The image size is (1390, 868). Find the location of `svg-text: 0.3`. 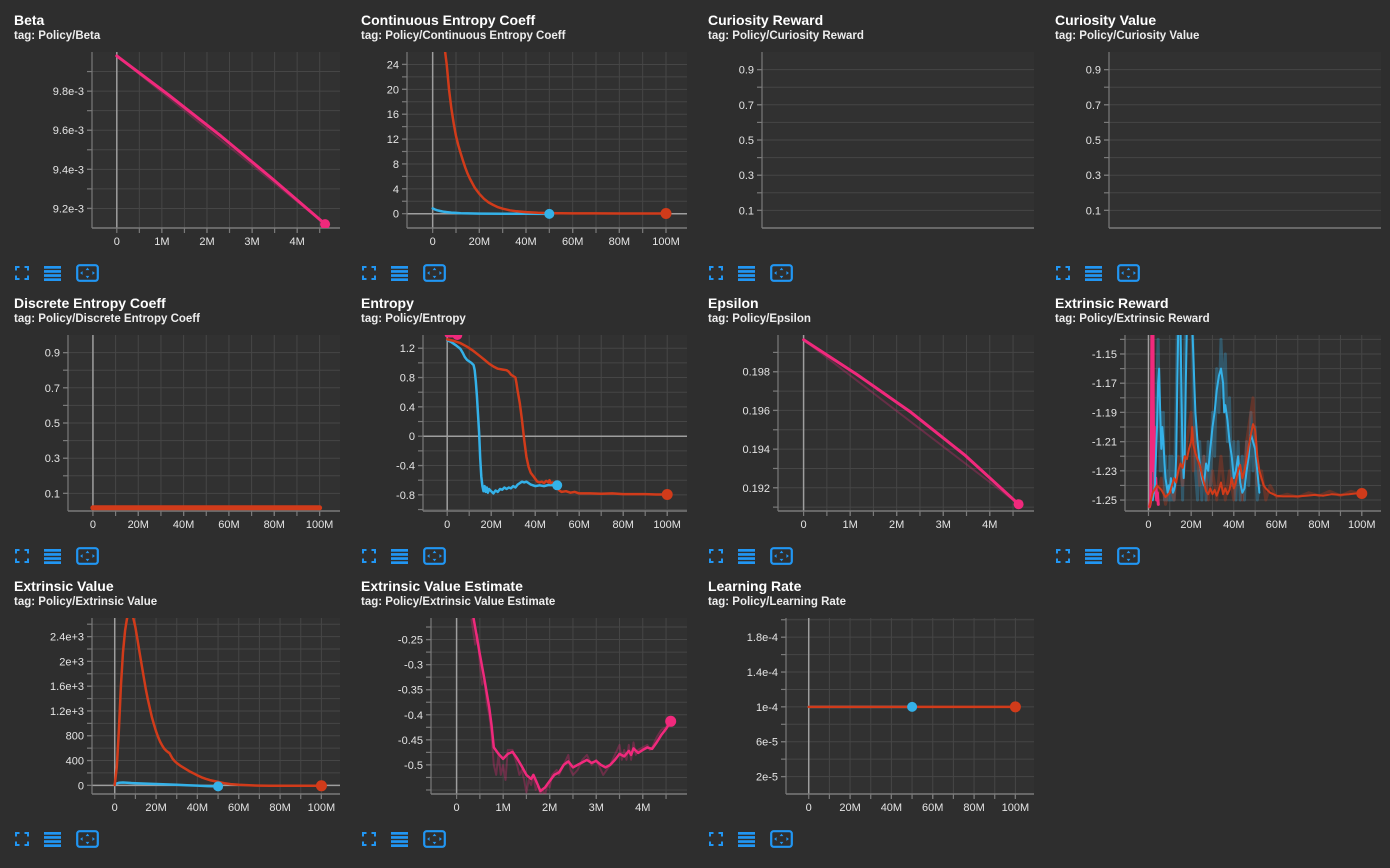

svg-text: 0.3 is located at coordinates (746, 176).